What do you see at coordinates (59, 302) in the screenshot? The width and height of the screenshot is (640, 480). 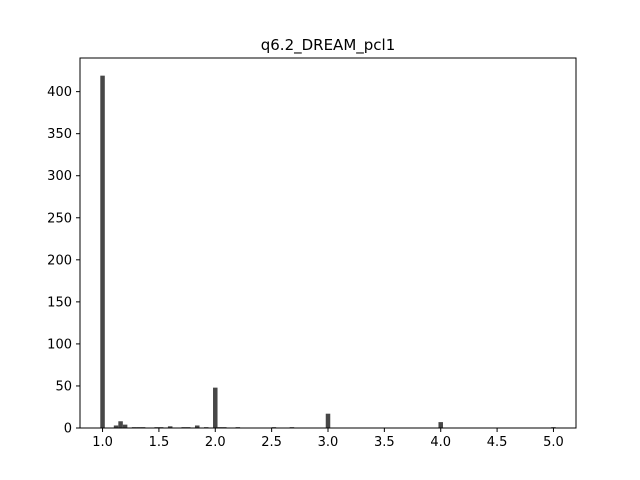 I see `y-tick-label: 150` at bounding box center [59, 302].